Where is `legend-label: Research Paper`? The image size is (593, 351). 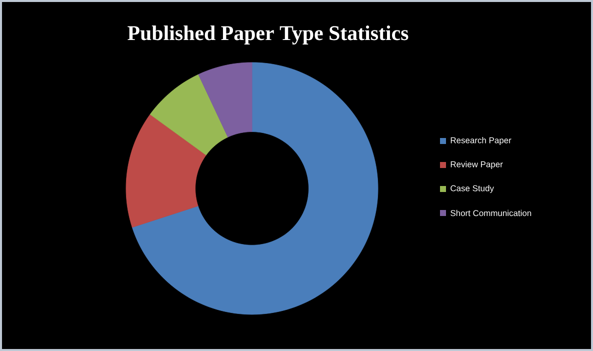 legend-label: Research Paper is located at coordinates (481, 141).